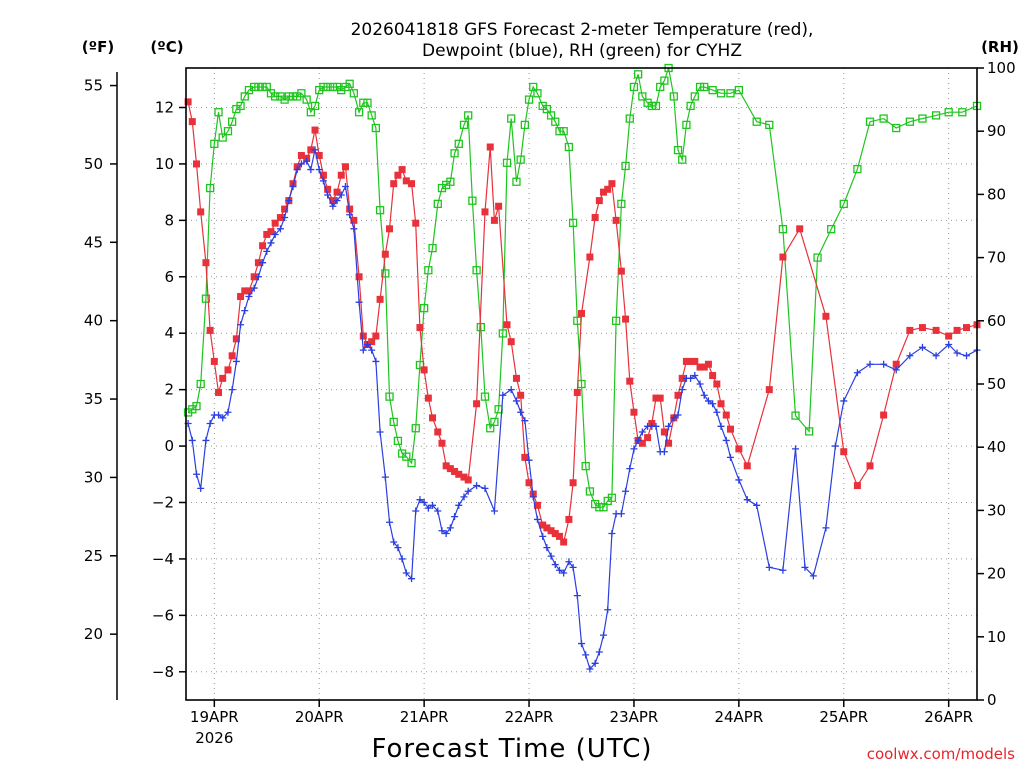  Describe the element at coordinates (163, 672) in the screenshot. I see `celsius-tick-label: −8` at that location.